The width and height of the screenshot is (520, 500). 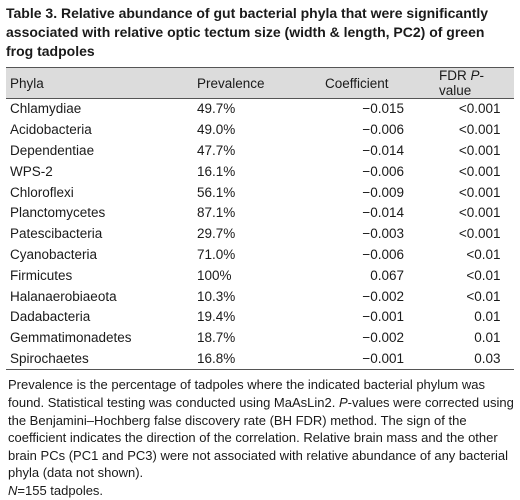 I want to click on cell-prevalence: 16.1%, so click(x=216, y=171).